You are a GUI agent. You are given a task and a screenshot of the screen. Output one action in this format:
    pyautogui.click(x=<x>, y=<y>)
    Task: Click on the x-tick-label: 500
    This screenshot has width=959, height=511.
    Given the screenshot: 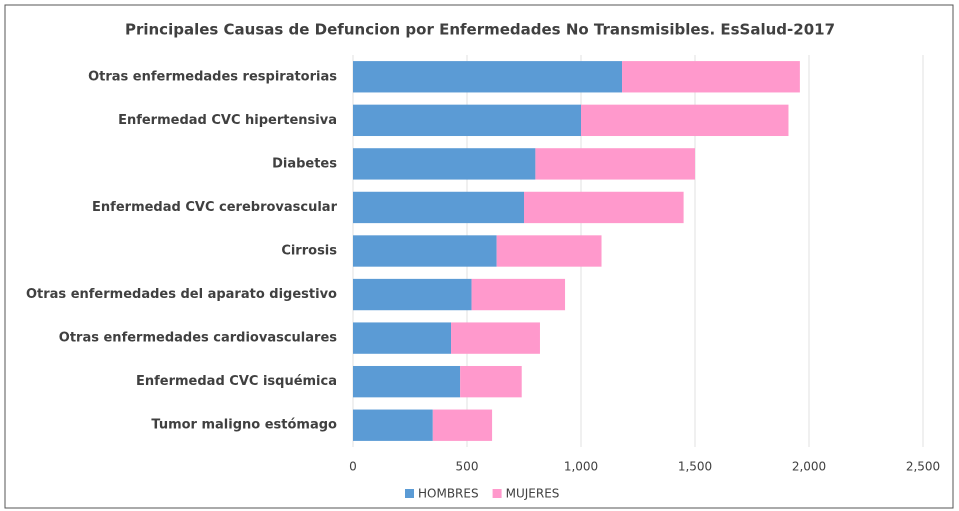 What is the action you would take?
    pyautogui.click(x=467, y=467)
    